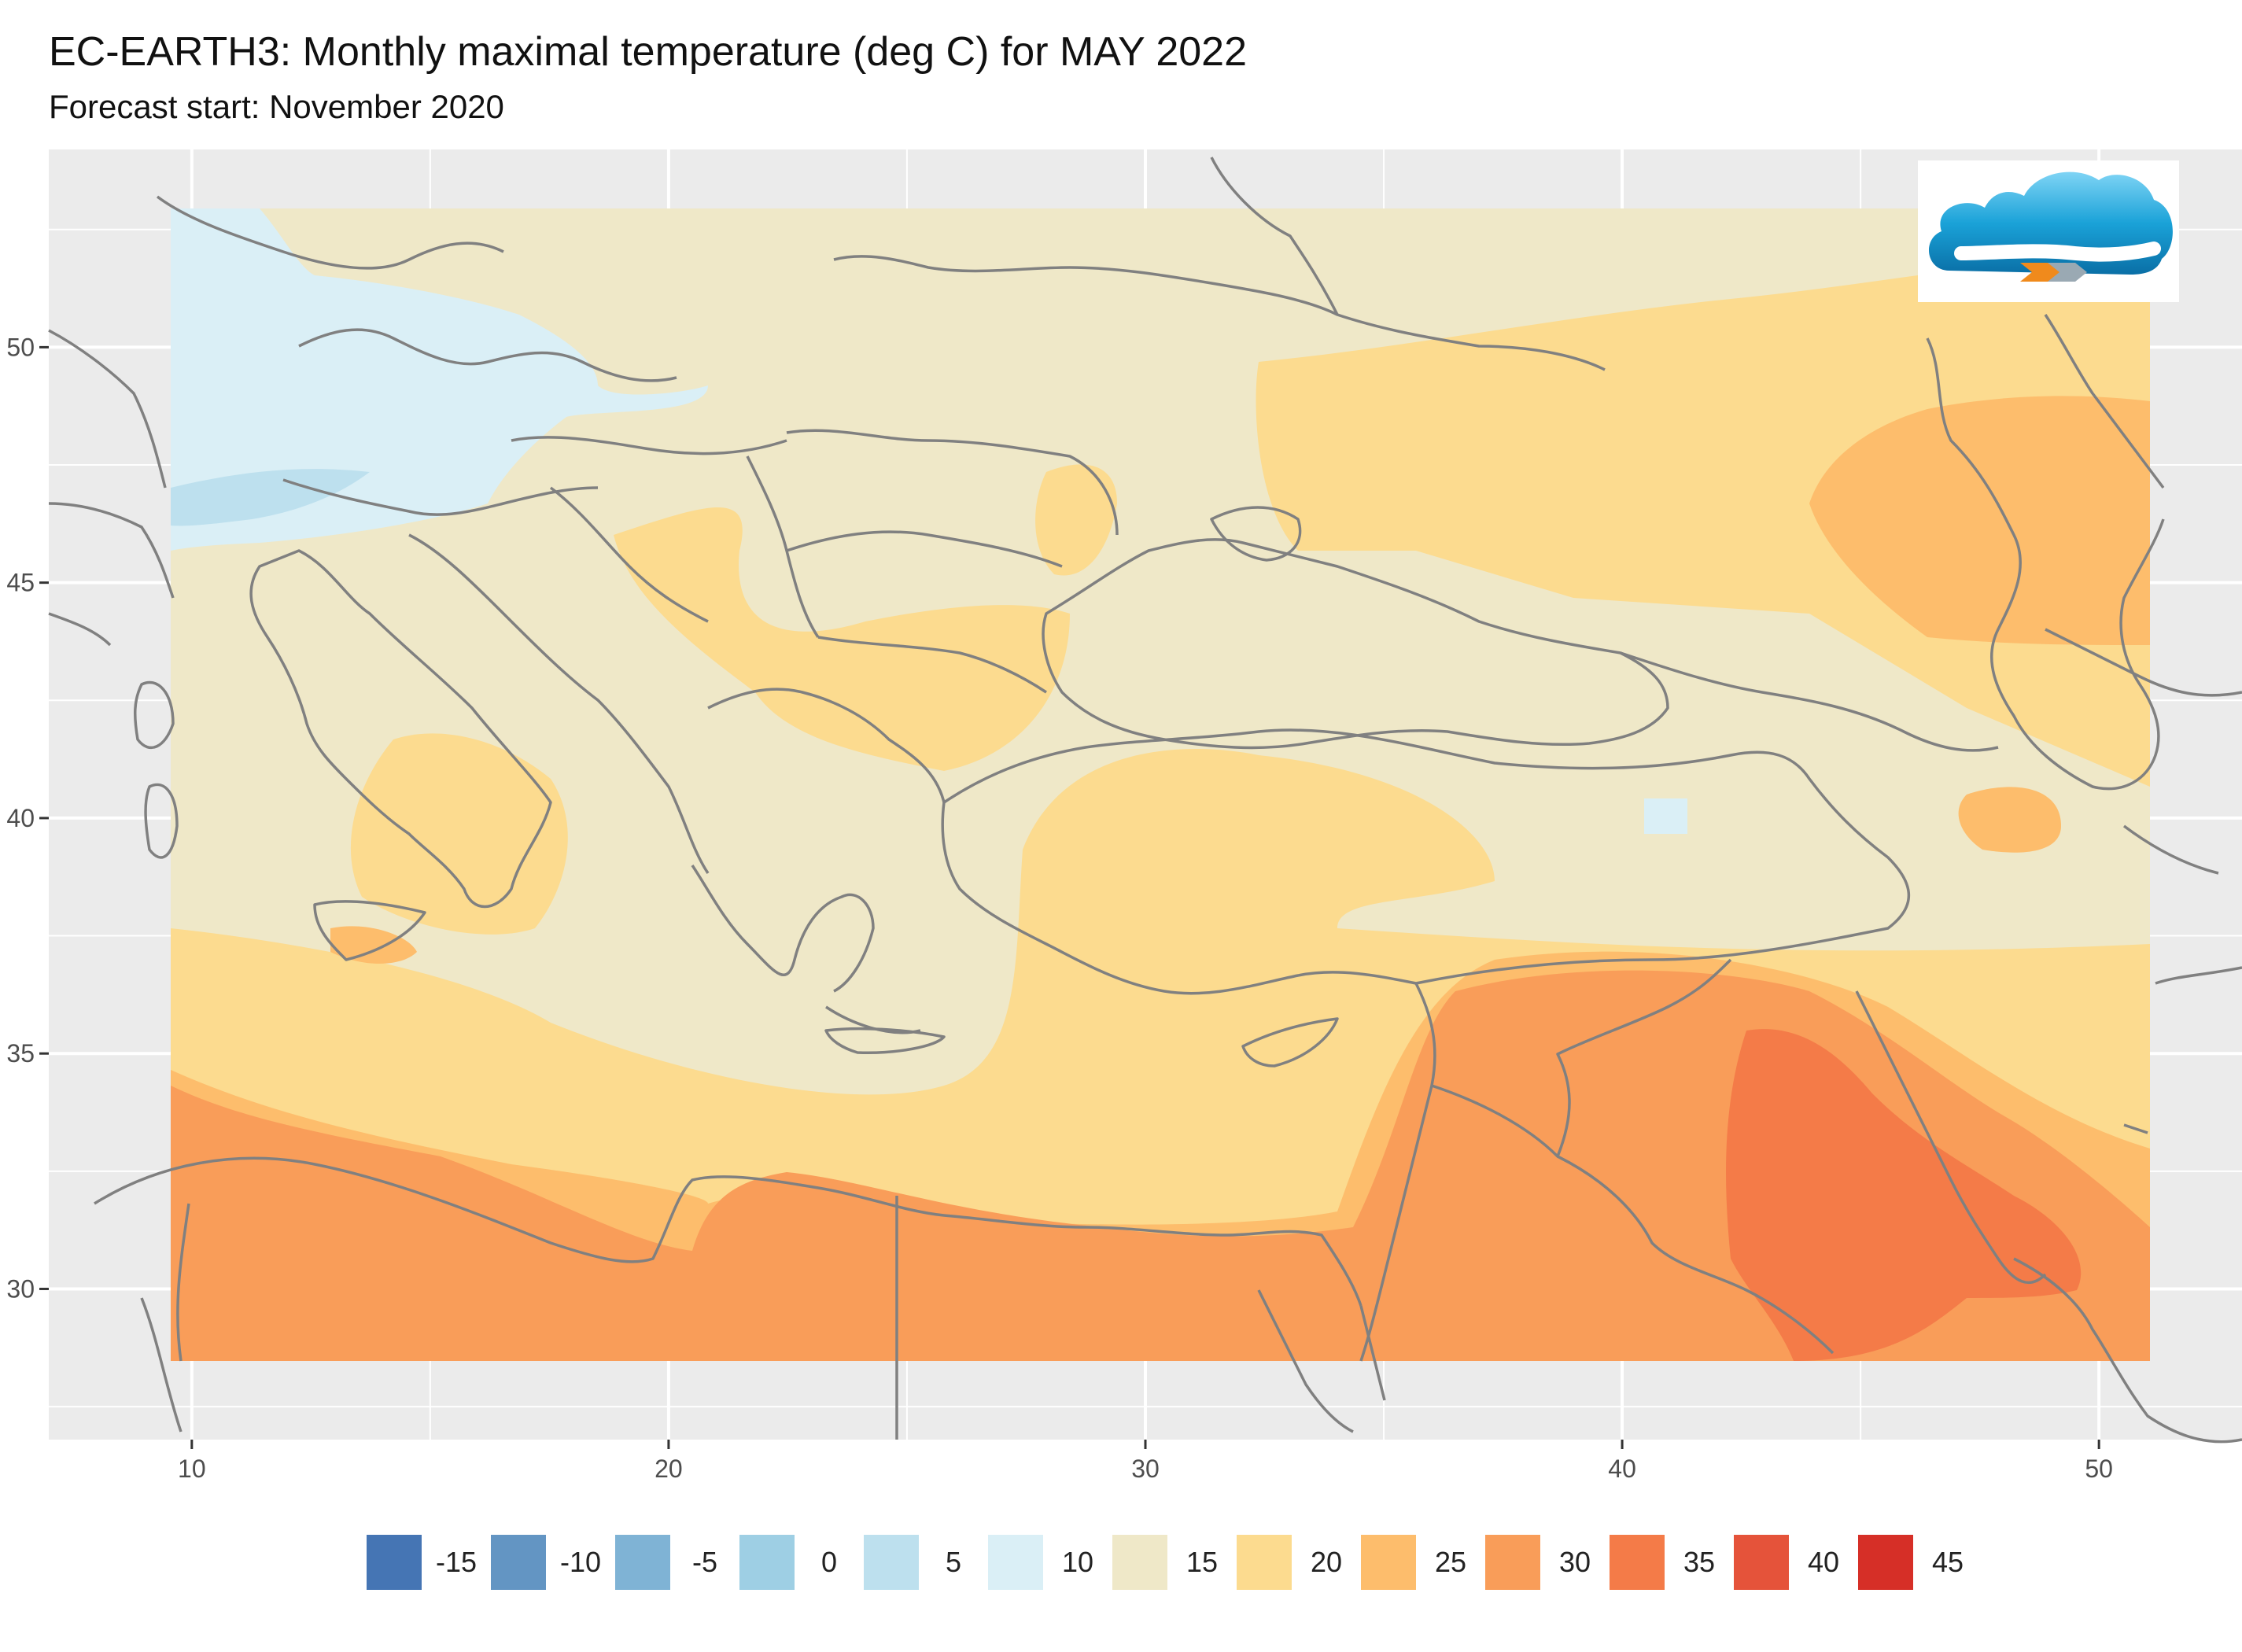 This screenshot has height=1652, width=2242. What do you see at coordinates (1703, 519) in the screenshot?
I see `region-20-northeast` at bounding box center [1703, 519].